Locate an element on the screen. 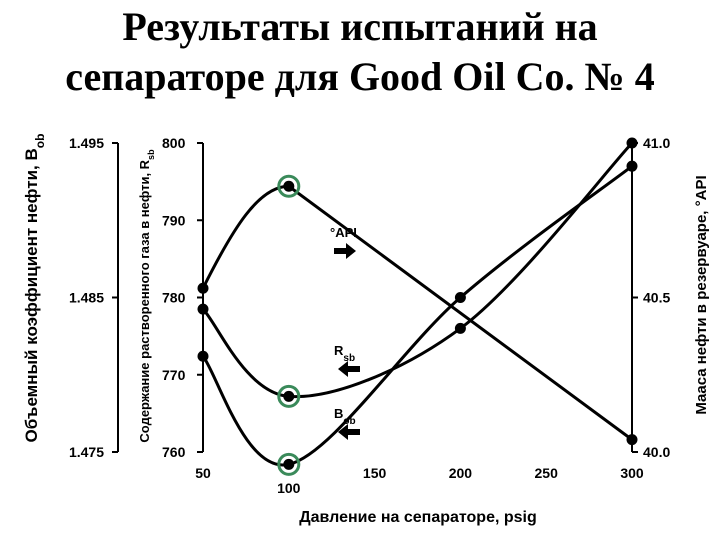  series-annotation-subscript: sb is located at coordinates (349, 358).